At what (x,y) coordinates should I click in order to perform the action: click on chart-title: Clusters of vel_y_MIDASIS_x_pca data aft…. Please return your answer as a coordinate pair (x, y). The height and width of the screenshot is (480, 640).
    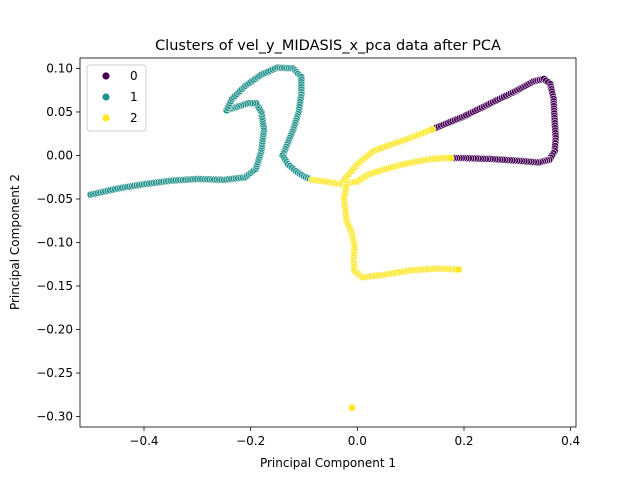
    Looking at the image, I should click on (328, 46).